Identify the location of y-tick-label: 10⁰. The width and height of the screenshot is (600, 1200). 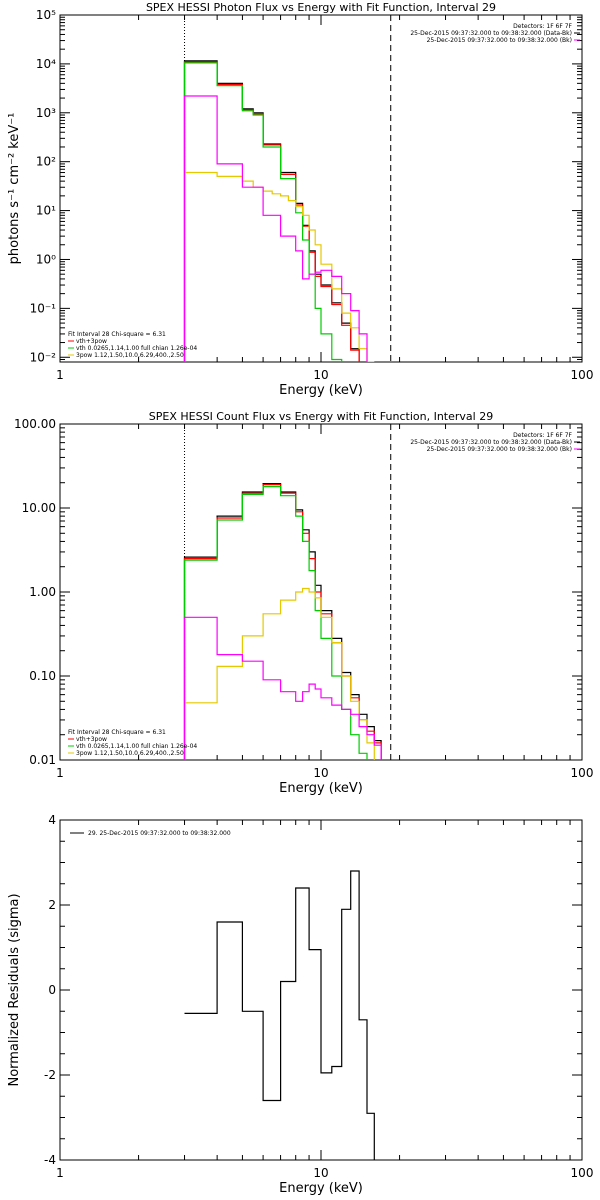
(46, 259).